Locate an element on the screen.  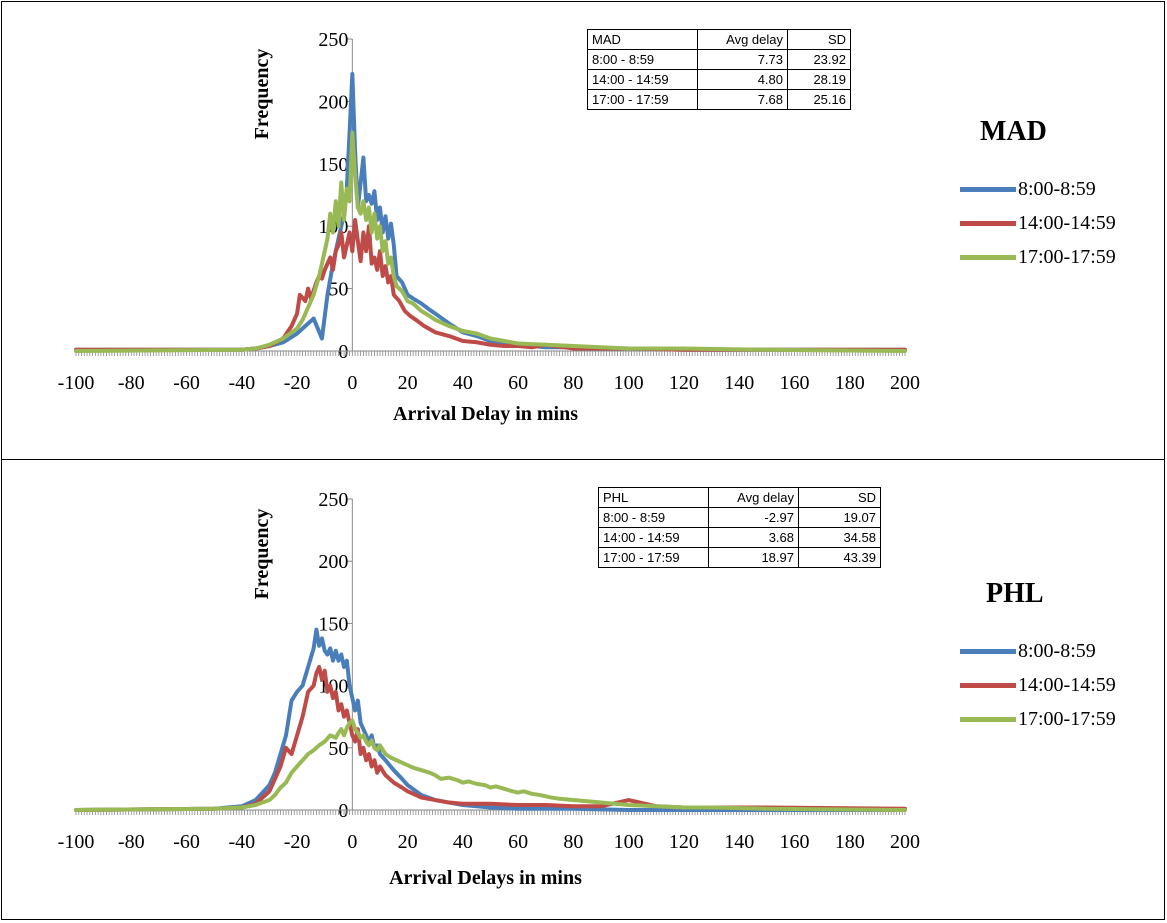
table-cell: 18.97 is located at coordinates (753, 557).